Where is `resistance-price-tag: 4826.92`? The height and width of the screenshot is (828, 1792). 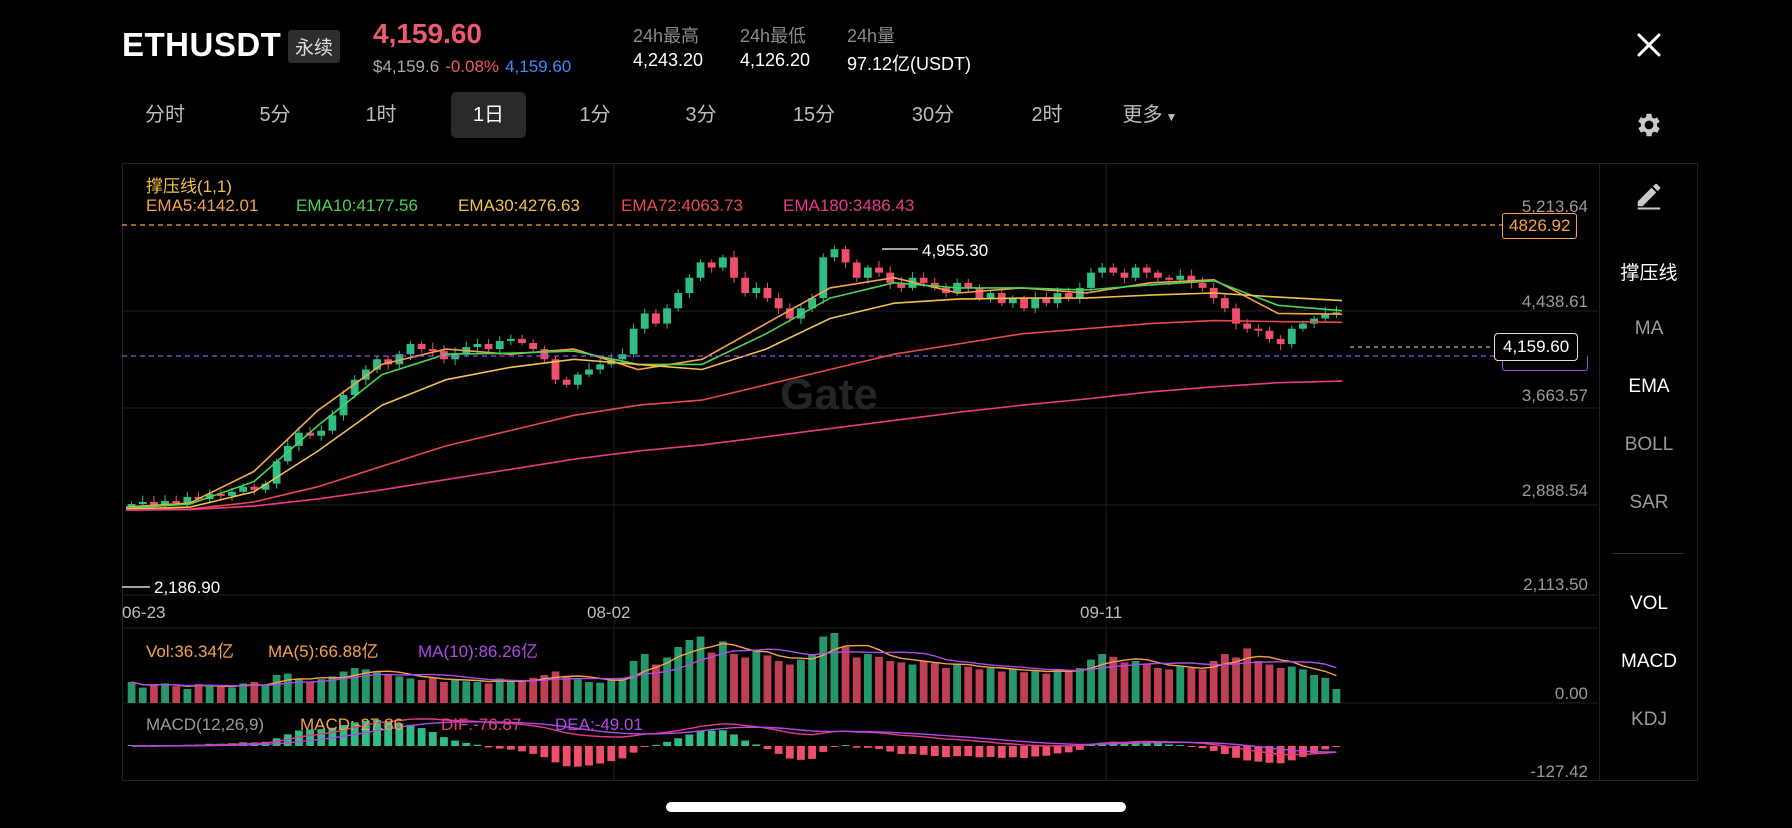
resistance-price-tag: 4826.92 is located at coordinates (1540, 226).